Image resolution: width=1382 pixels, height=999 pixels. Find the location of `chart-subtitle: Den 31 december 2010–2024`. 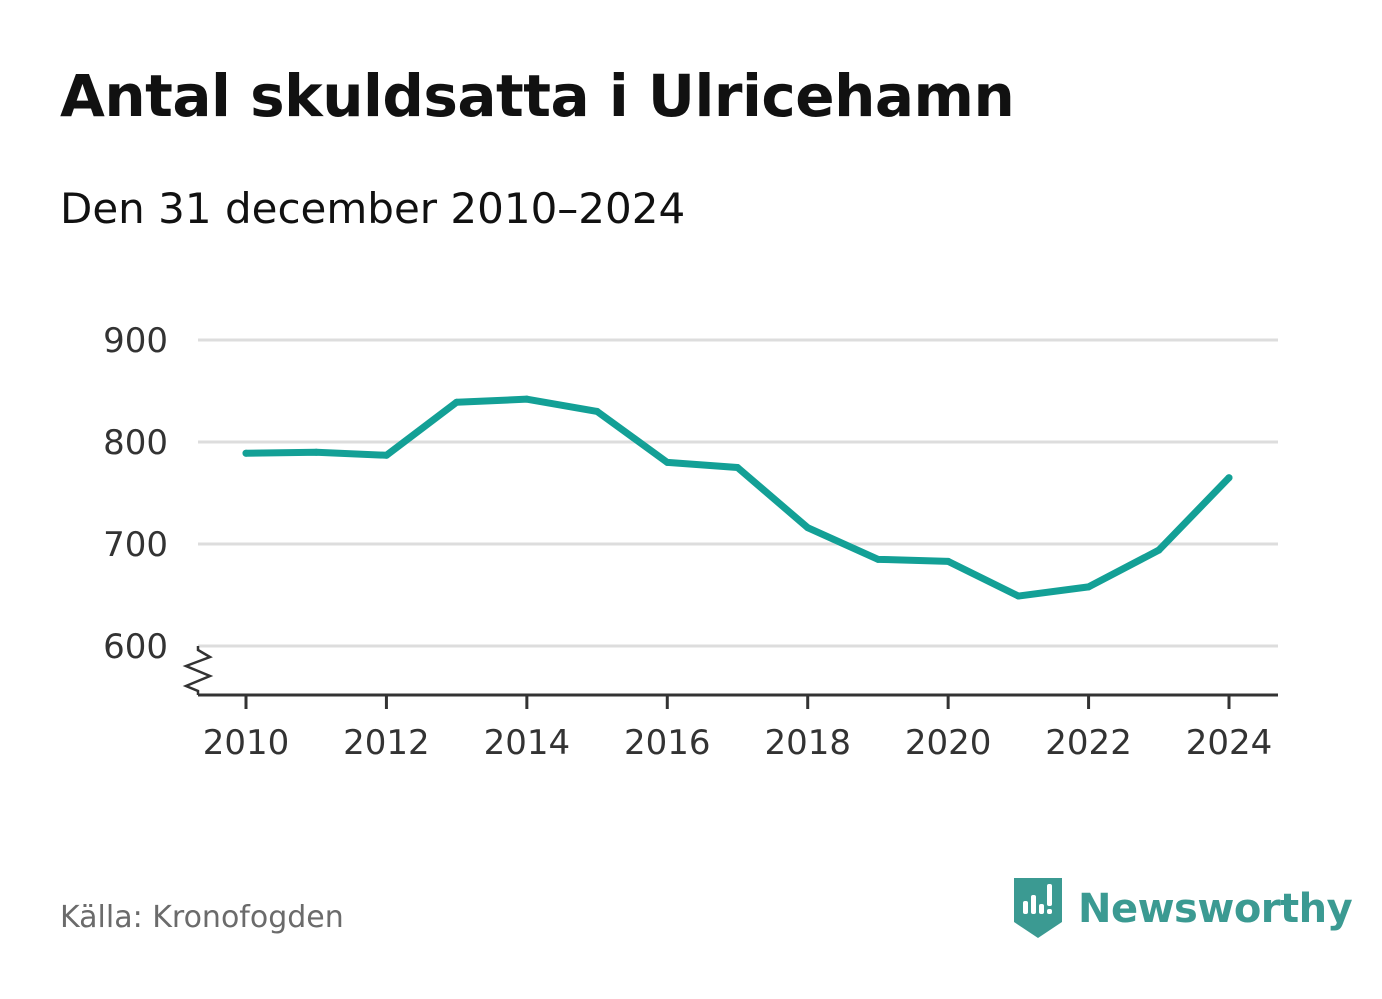

chart-subtitle: Den 31 december 2010–2024 is located at coordinates (373, 208).